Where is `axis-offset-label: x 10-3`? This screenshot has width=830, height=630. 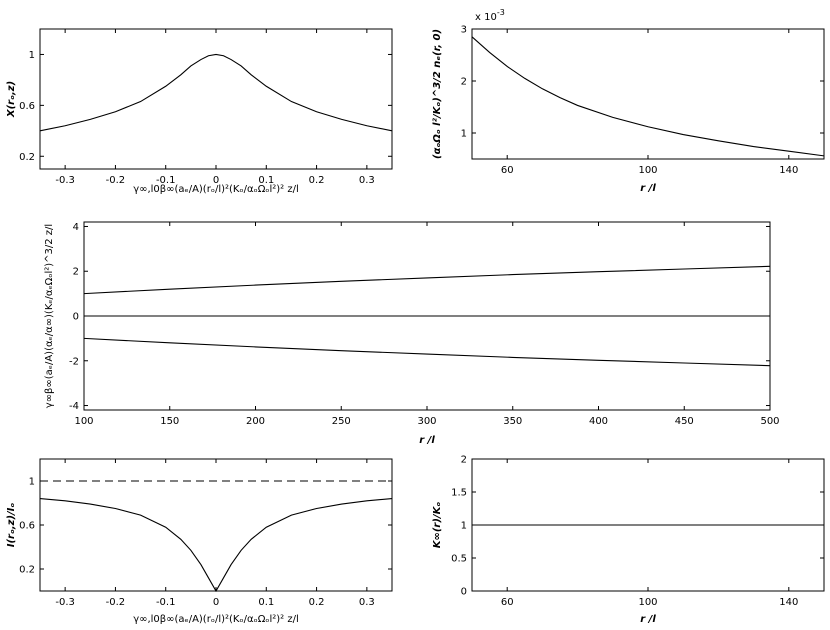 axis-offset-label: x 10-3 is located at coordinates (490, 15).